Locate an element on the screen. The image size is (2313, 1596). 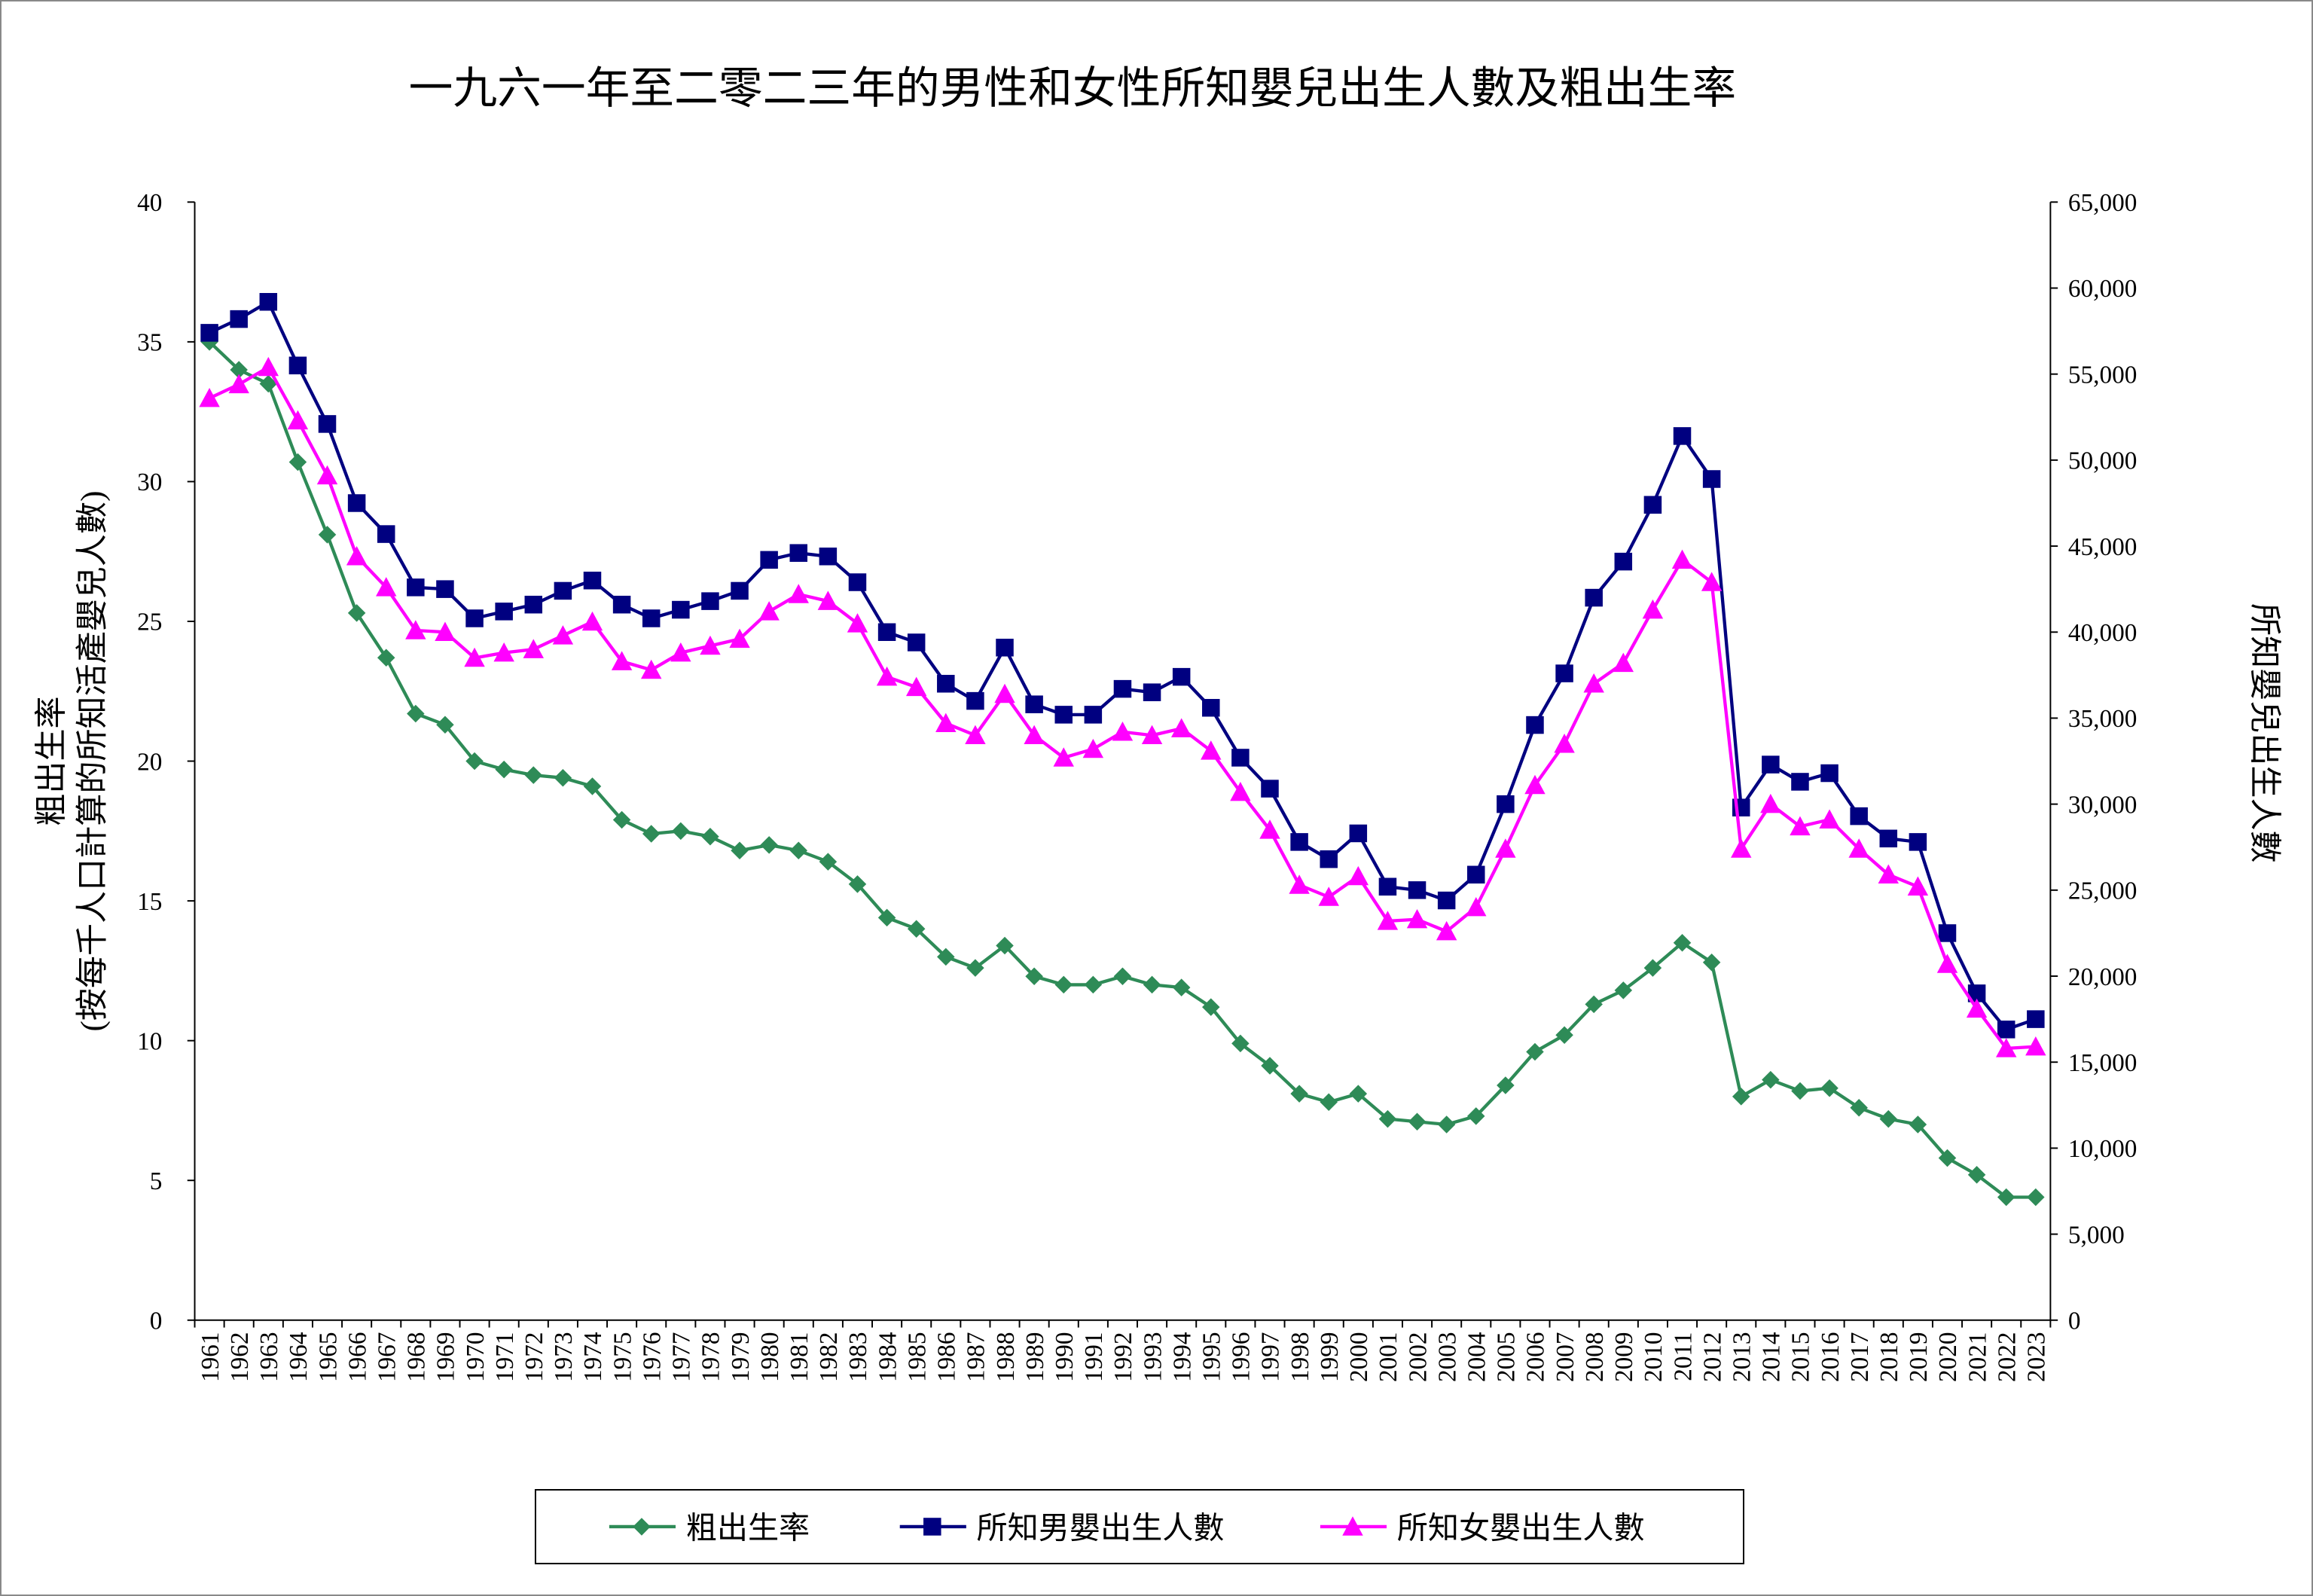
x-tick-label: 2012 is located at coordinates (1712, 1357).